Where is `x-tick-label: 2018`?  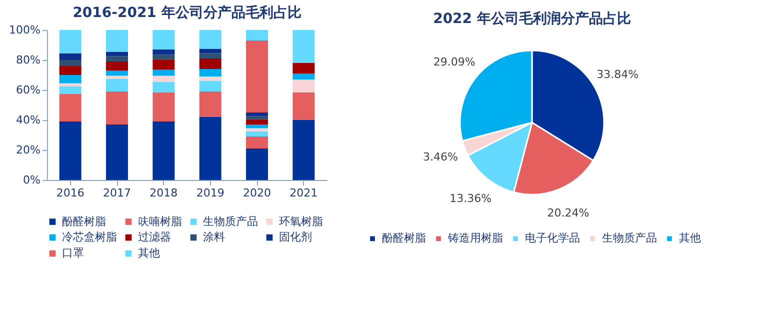
x-tick-label: 2018 is located at coordinates (164, 193).